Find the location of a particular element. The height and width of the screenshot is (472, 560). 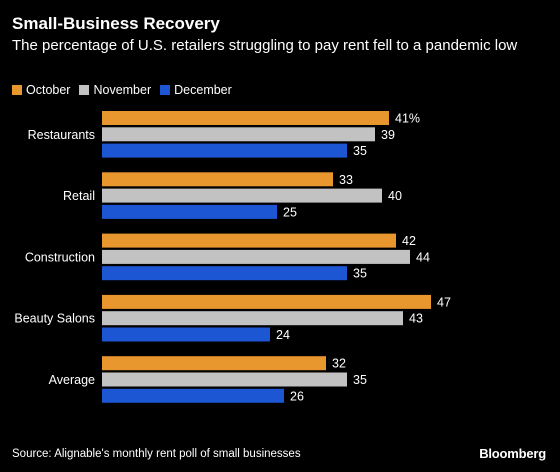

value-label-average-november: 35 is located at coordinates (360, 380).